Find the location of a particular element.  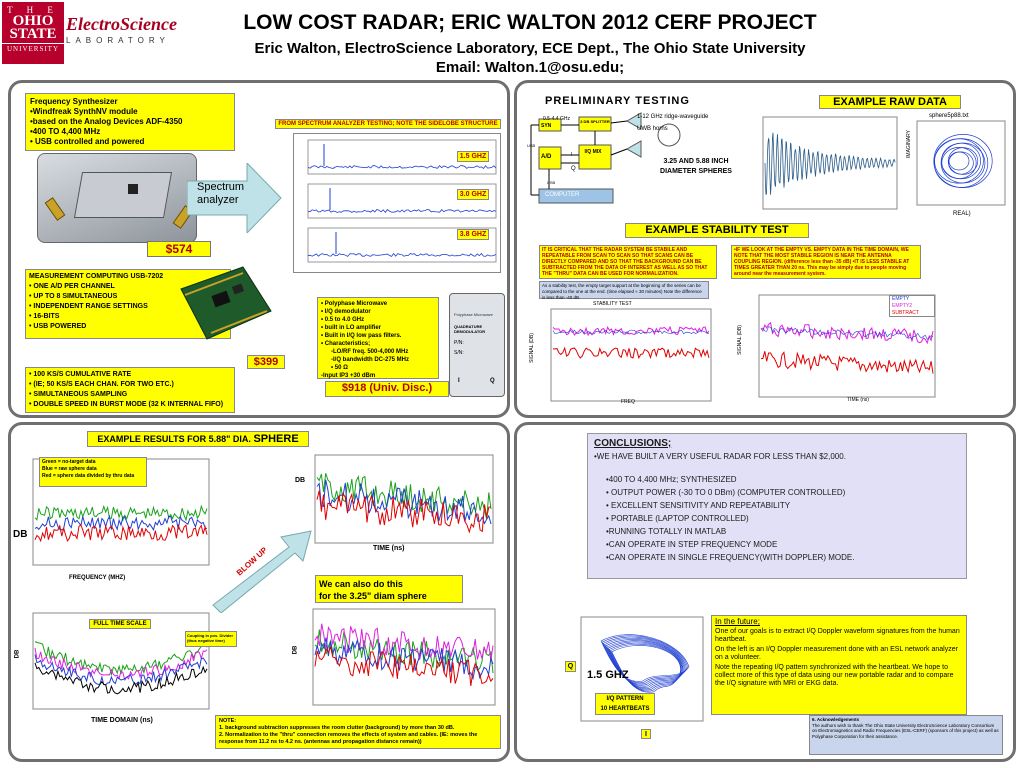

price-demodulator: $918 (Univ. Disc.) is located at coordinates (387, 389).